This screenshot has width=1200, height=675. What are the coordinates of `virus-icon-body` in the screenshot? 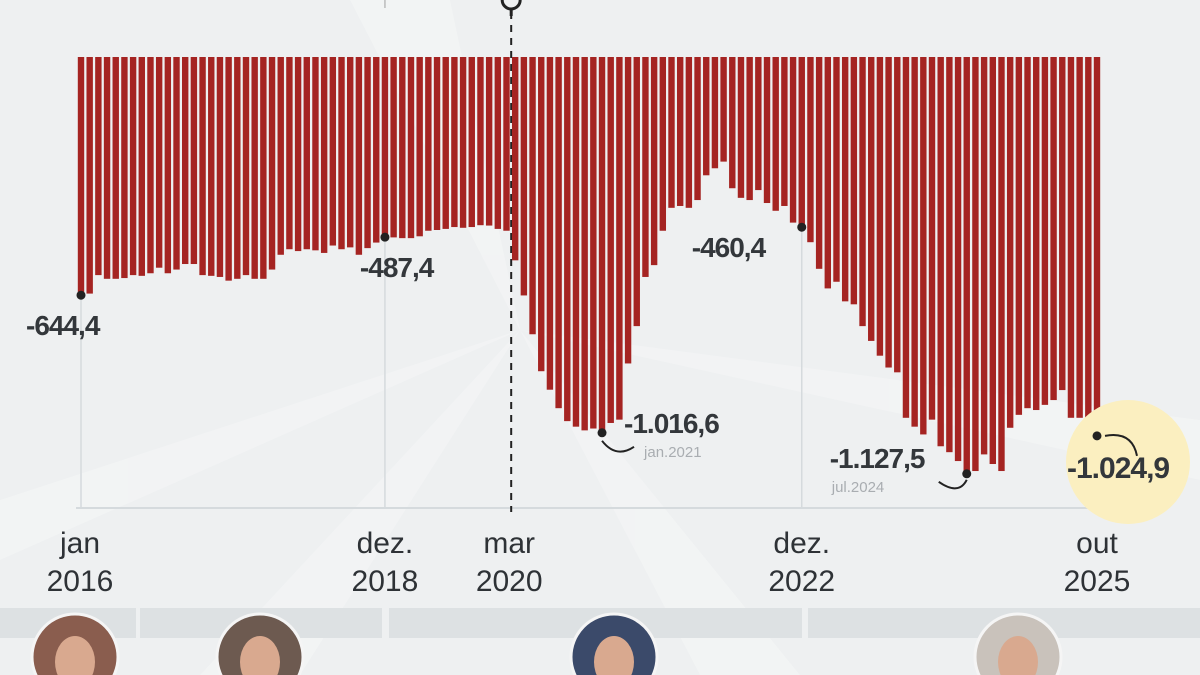 It's located at (511, 5).